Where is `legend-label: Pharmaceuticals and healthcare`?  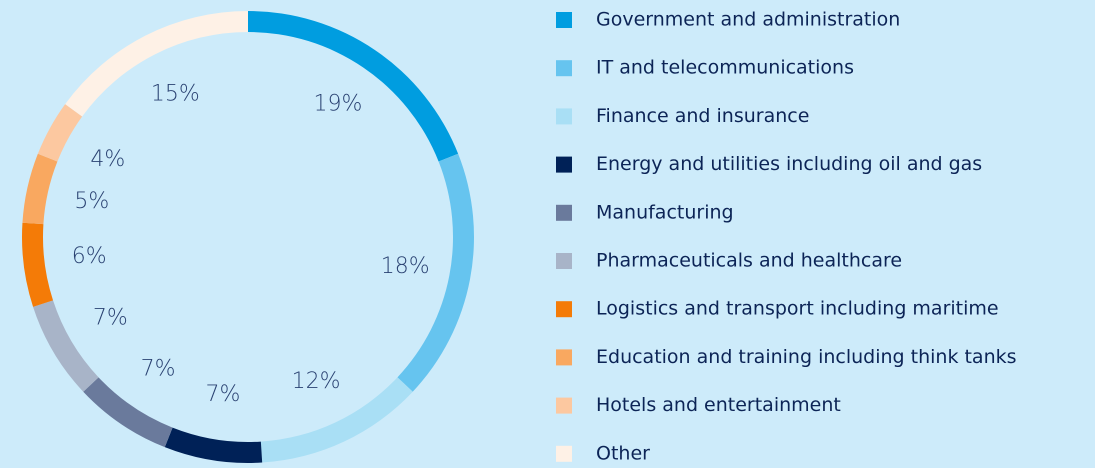 legend-label: Pharmaceuticals and healthcare is located at coordinates (749, 261).